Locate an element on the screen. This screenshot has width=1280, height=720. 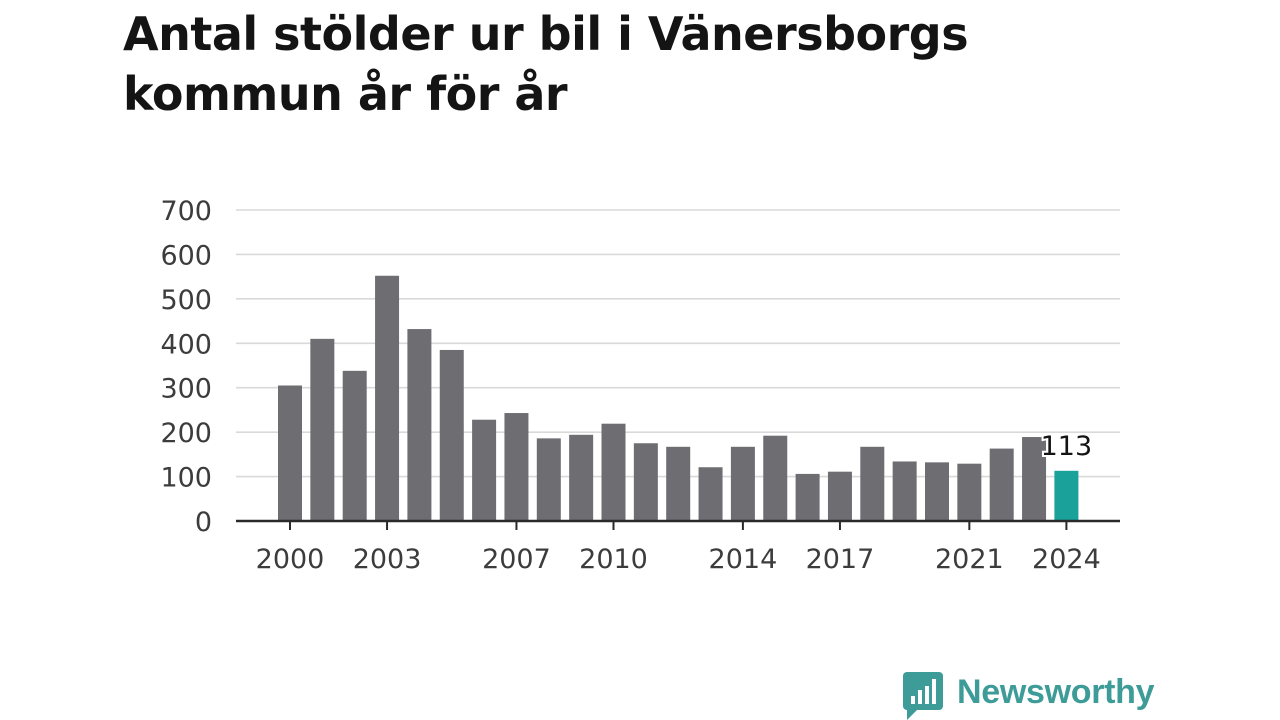
bar-2015 is located at coordinates (775, 478).